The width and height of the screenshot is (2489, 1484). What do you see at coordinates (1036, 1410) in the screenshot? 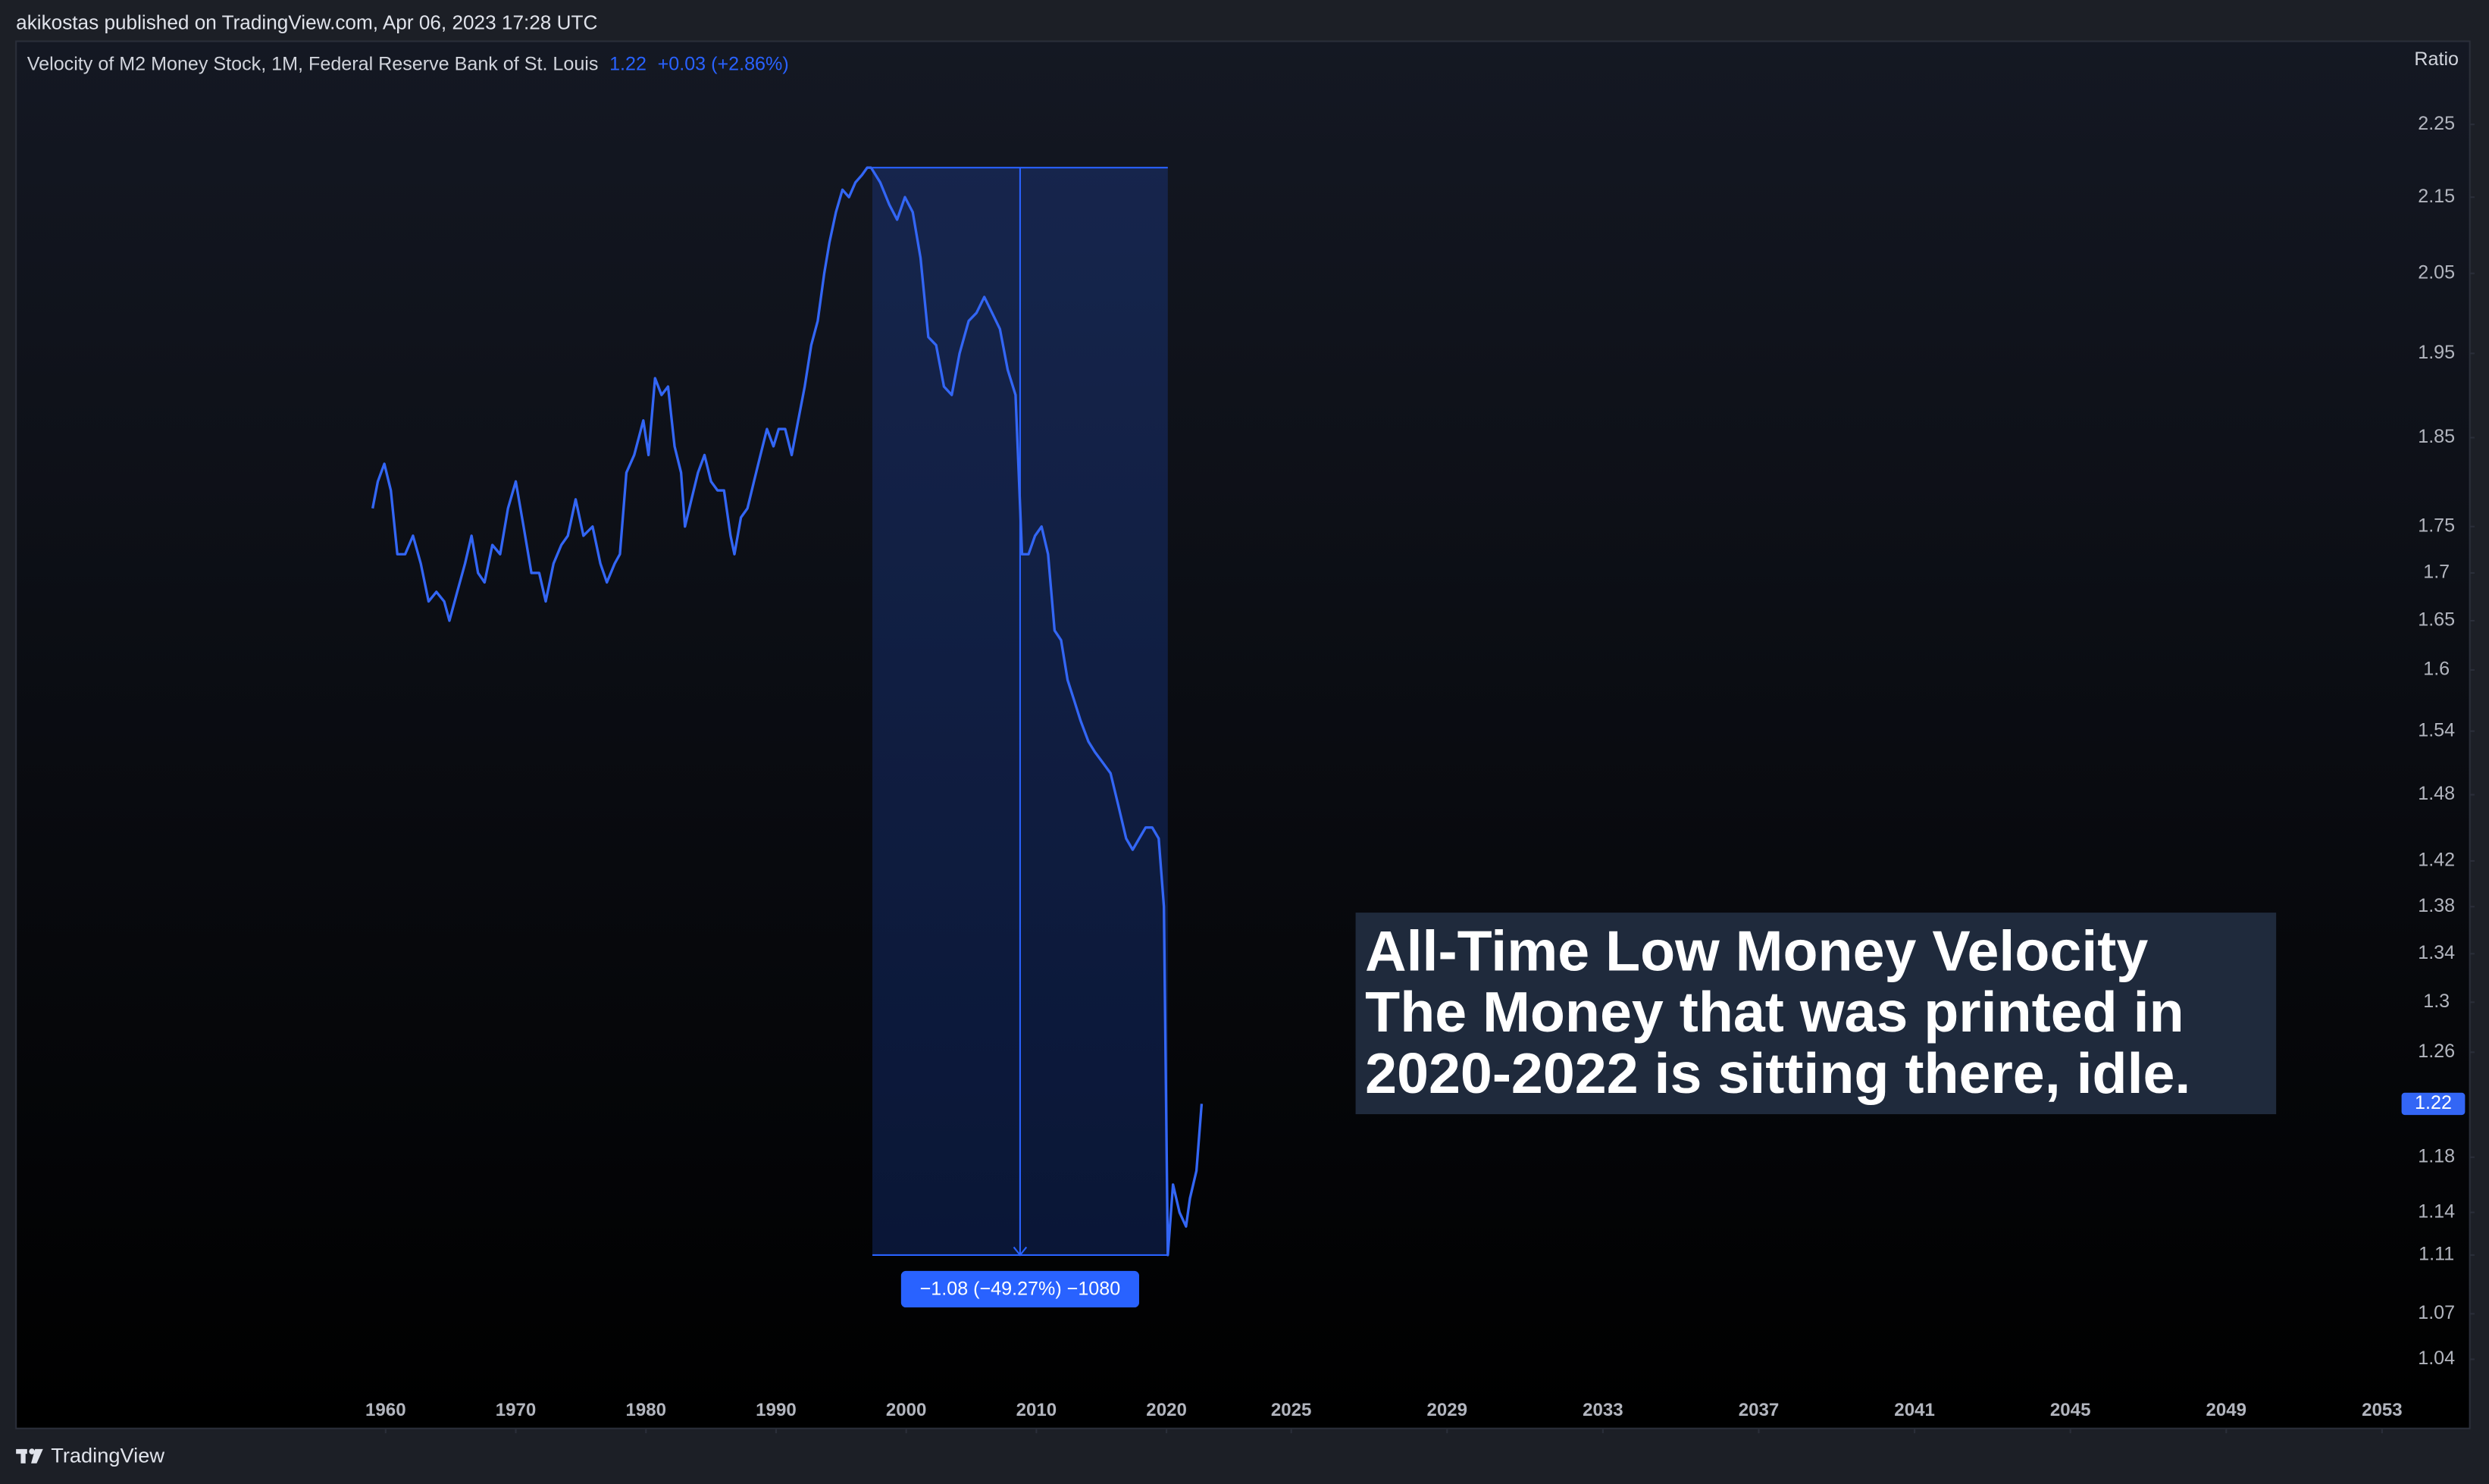
I see `x-tick-label: 2010` at bounding box center [1036, 1410].